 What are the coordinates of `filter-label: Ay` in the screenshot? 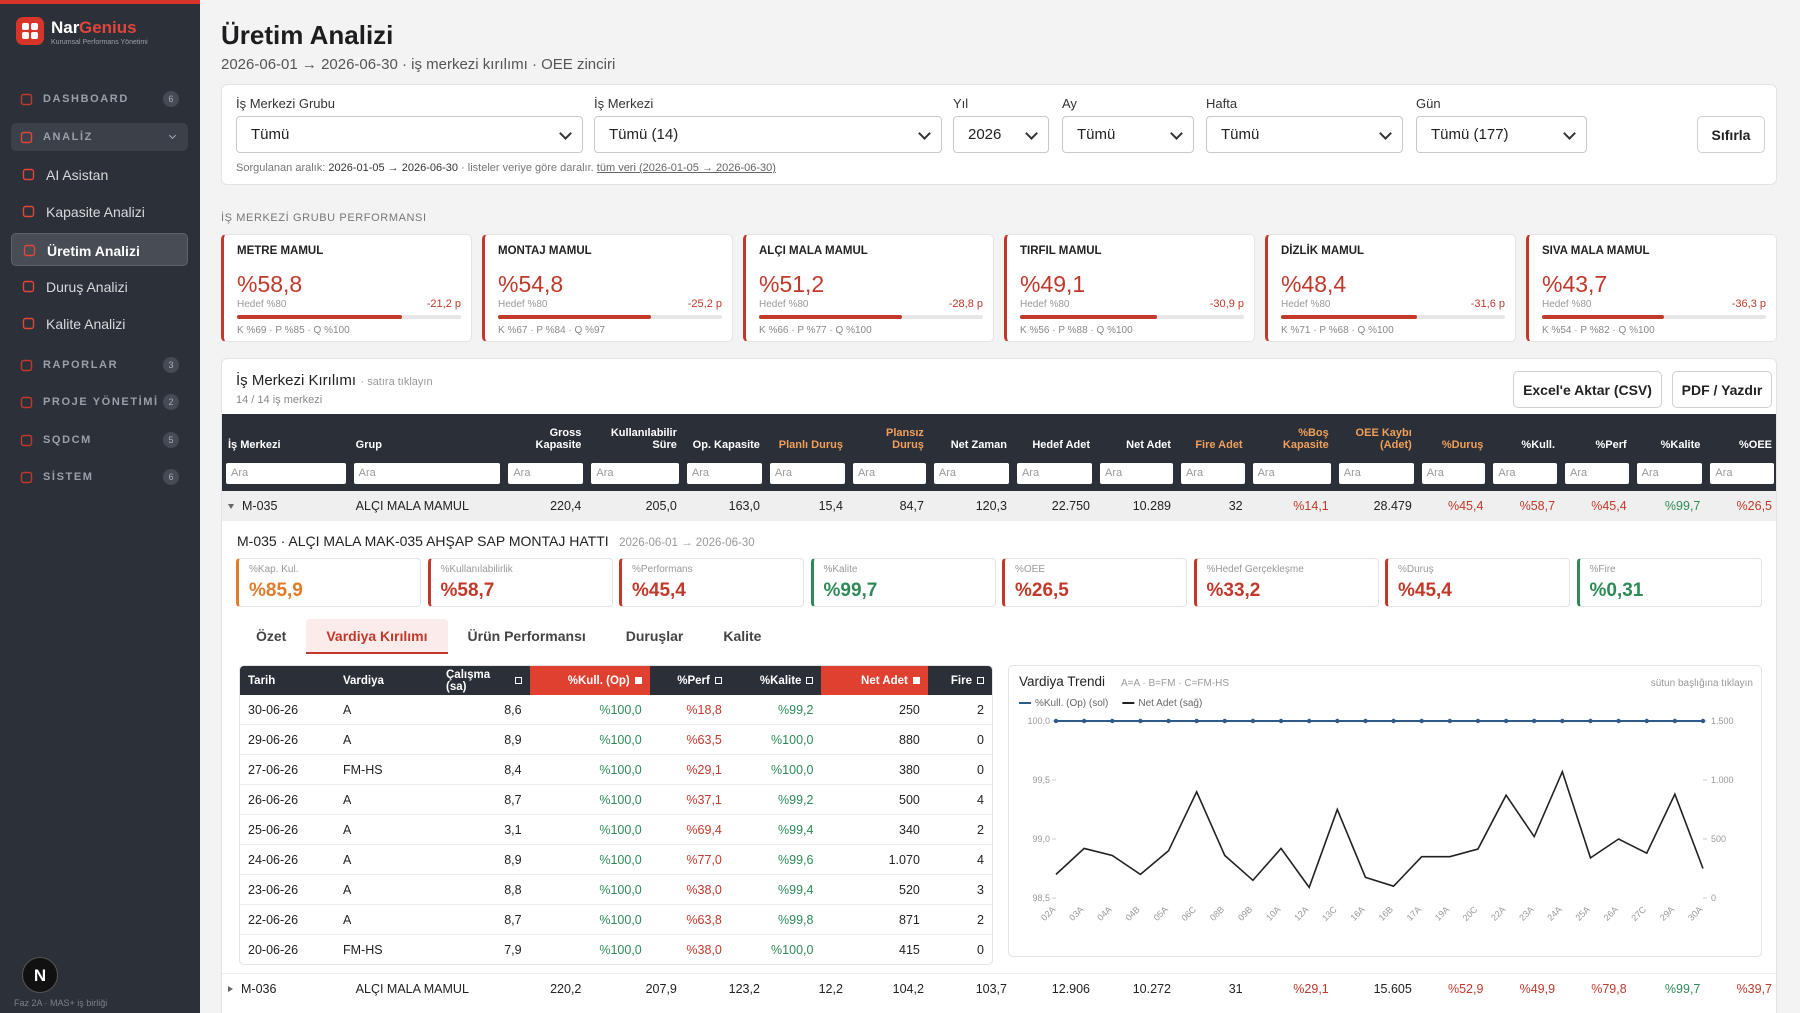 It's located at (1069, 103).